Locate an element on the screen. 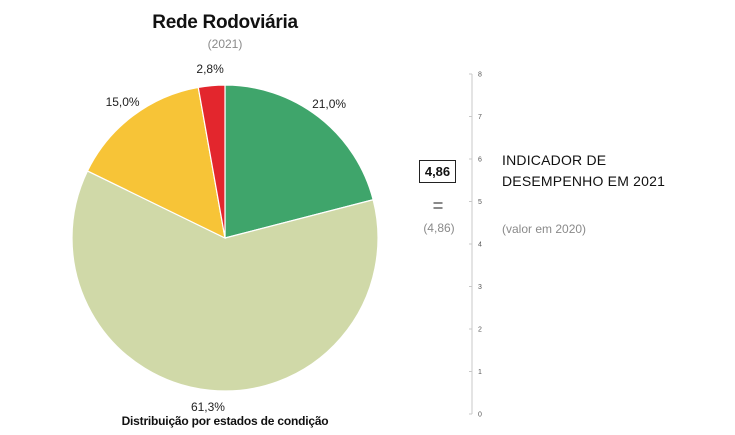 This screenshot has width=735, height=435. indicator-note: (valor em 2020) is located at coordinates (544, 229).